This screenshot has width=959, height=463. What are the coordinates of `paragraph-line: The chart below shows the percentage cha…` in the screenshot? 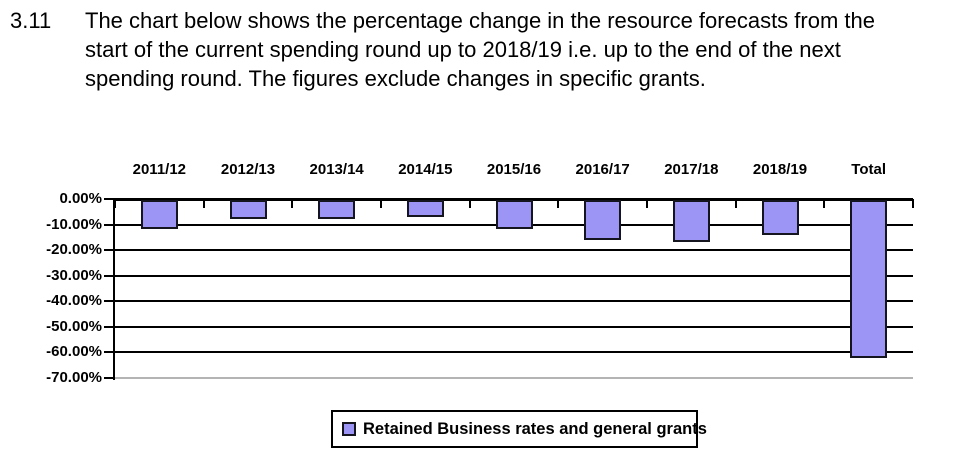 It's located at (480, 20).